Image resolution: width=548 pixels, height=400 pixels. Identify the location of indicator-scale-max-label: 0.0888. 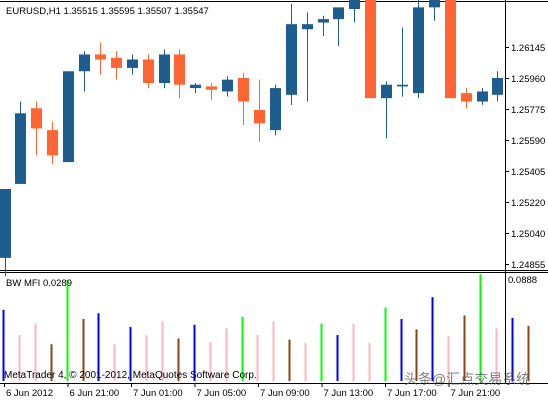
(522, 280).